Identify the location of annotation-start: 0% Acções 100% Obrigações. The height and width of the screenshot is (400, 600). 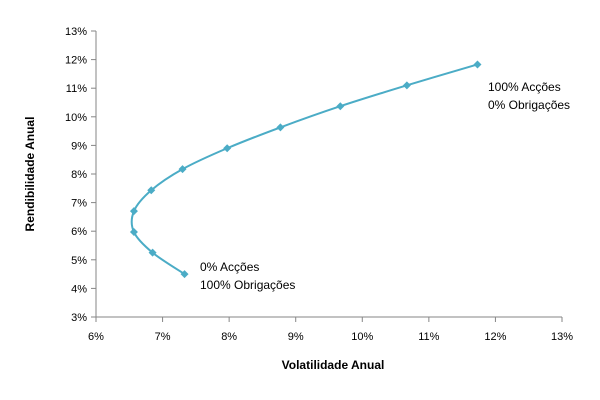
(247, 276).